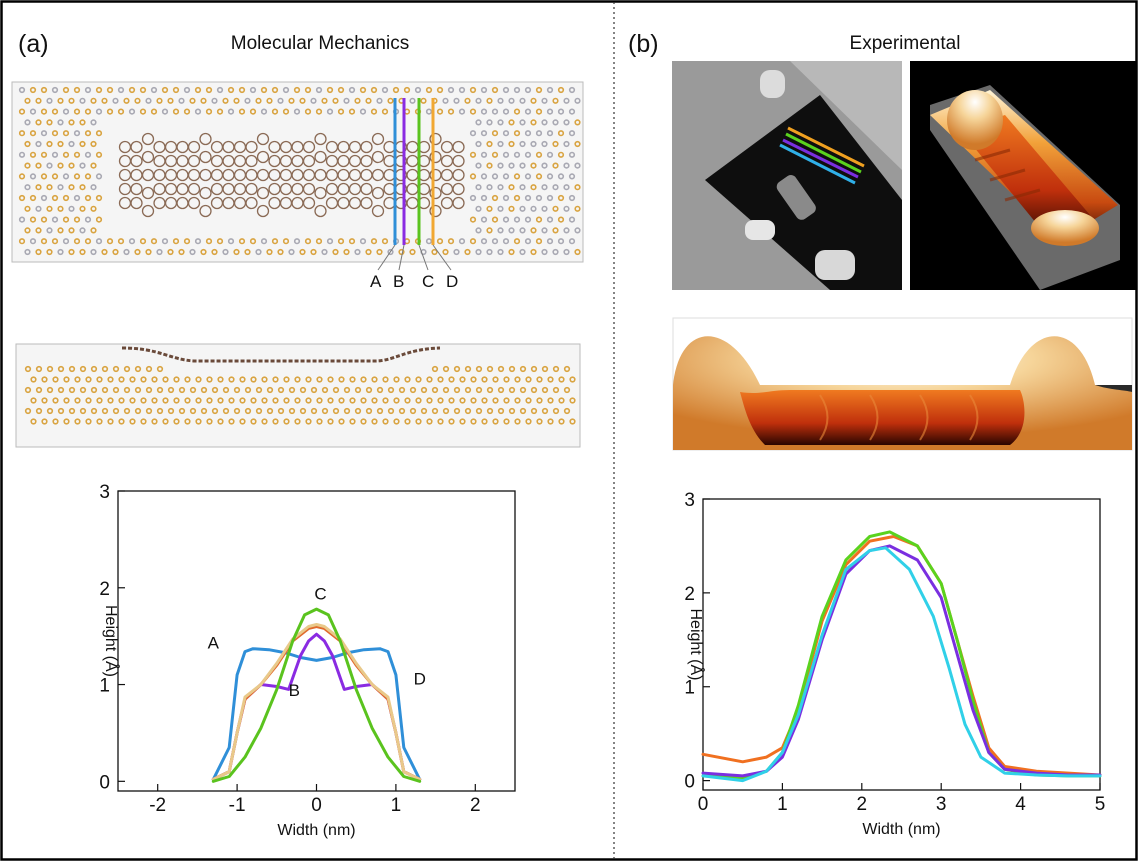 The width and height of the screenshot is (1138, 861). I want to click on stm-3d-render, so click(1023, 175).